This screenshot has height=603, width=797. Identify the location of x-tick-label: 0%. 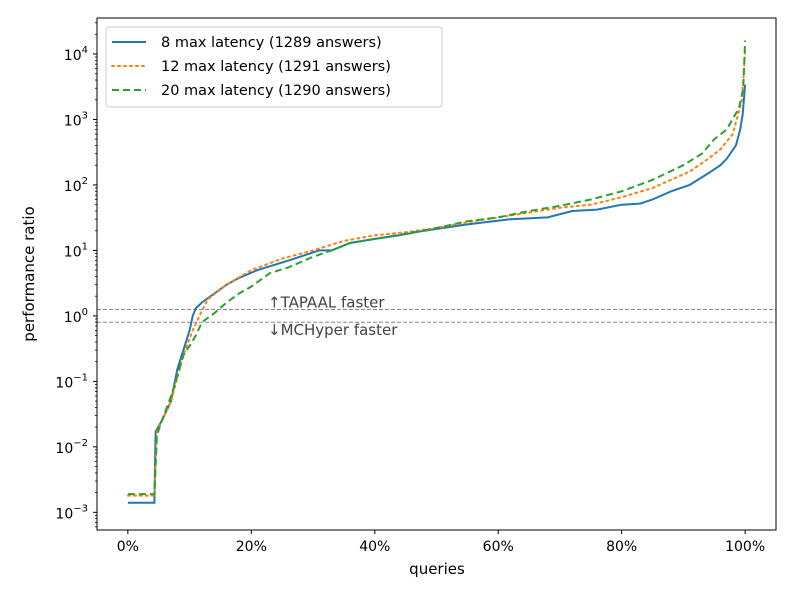
(128, 547).